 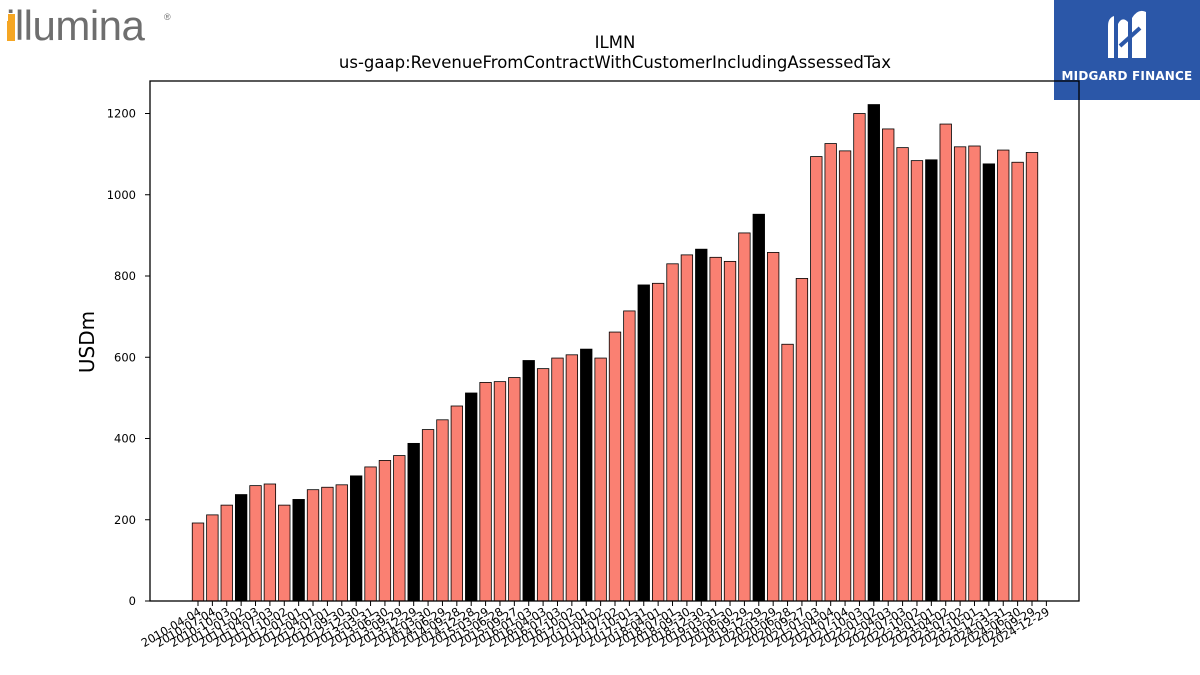 I want to click on y-tick-label: 1000, so click(x=121, y=195).